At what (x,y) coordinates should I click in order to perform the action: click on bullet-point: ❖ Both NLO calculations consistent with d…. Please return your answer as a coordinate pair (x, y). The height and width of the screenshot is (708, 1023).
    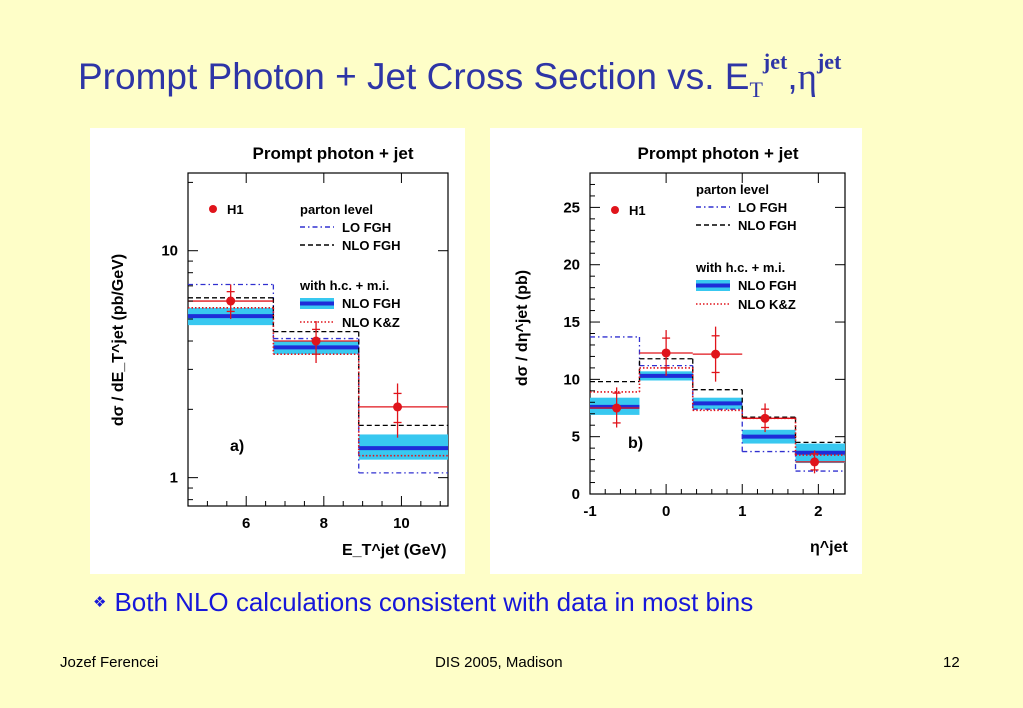
    Looking at the image, I should click on (423, 602).